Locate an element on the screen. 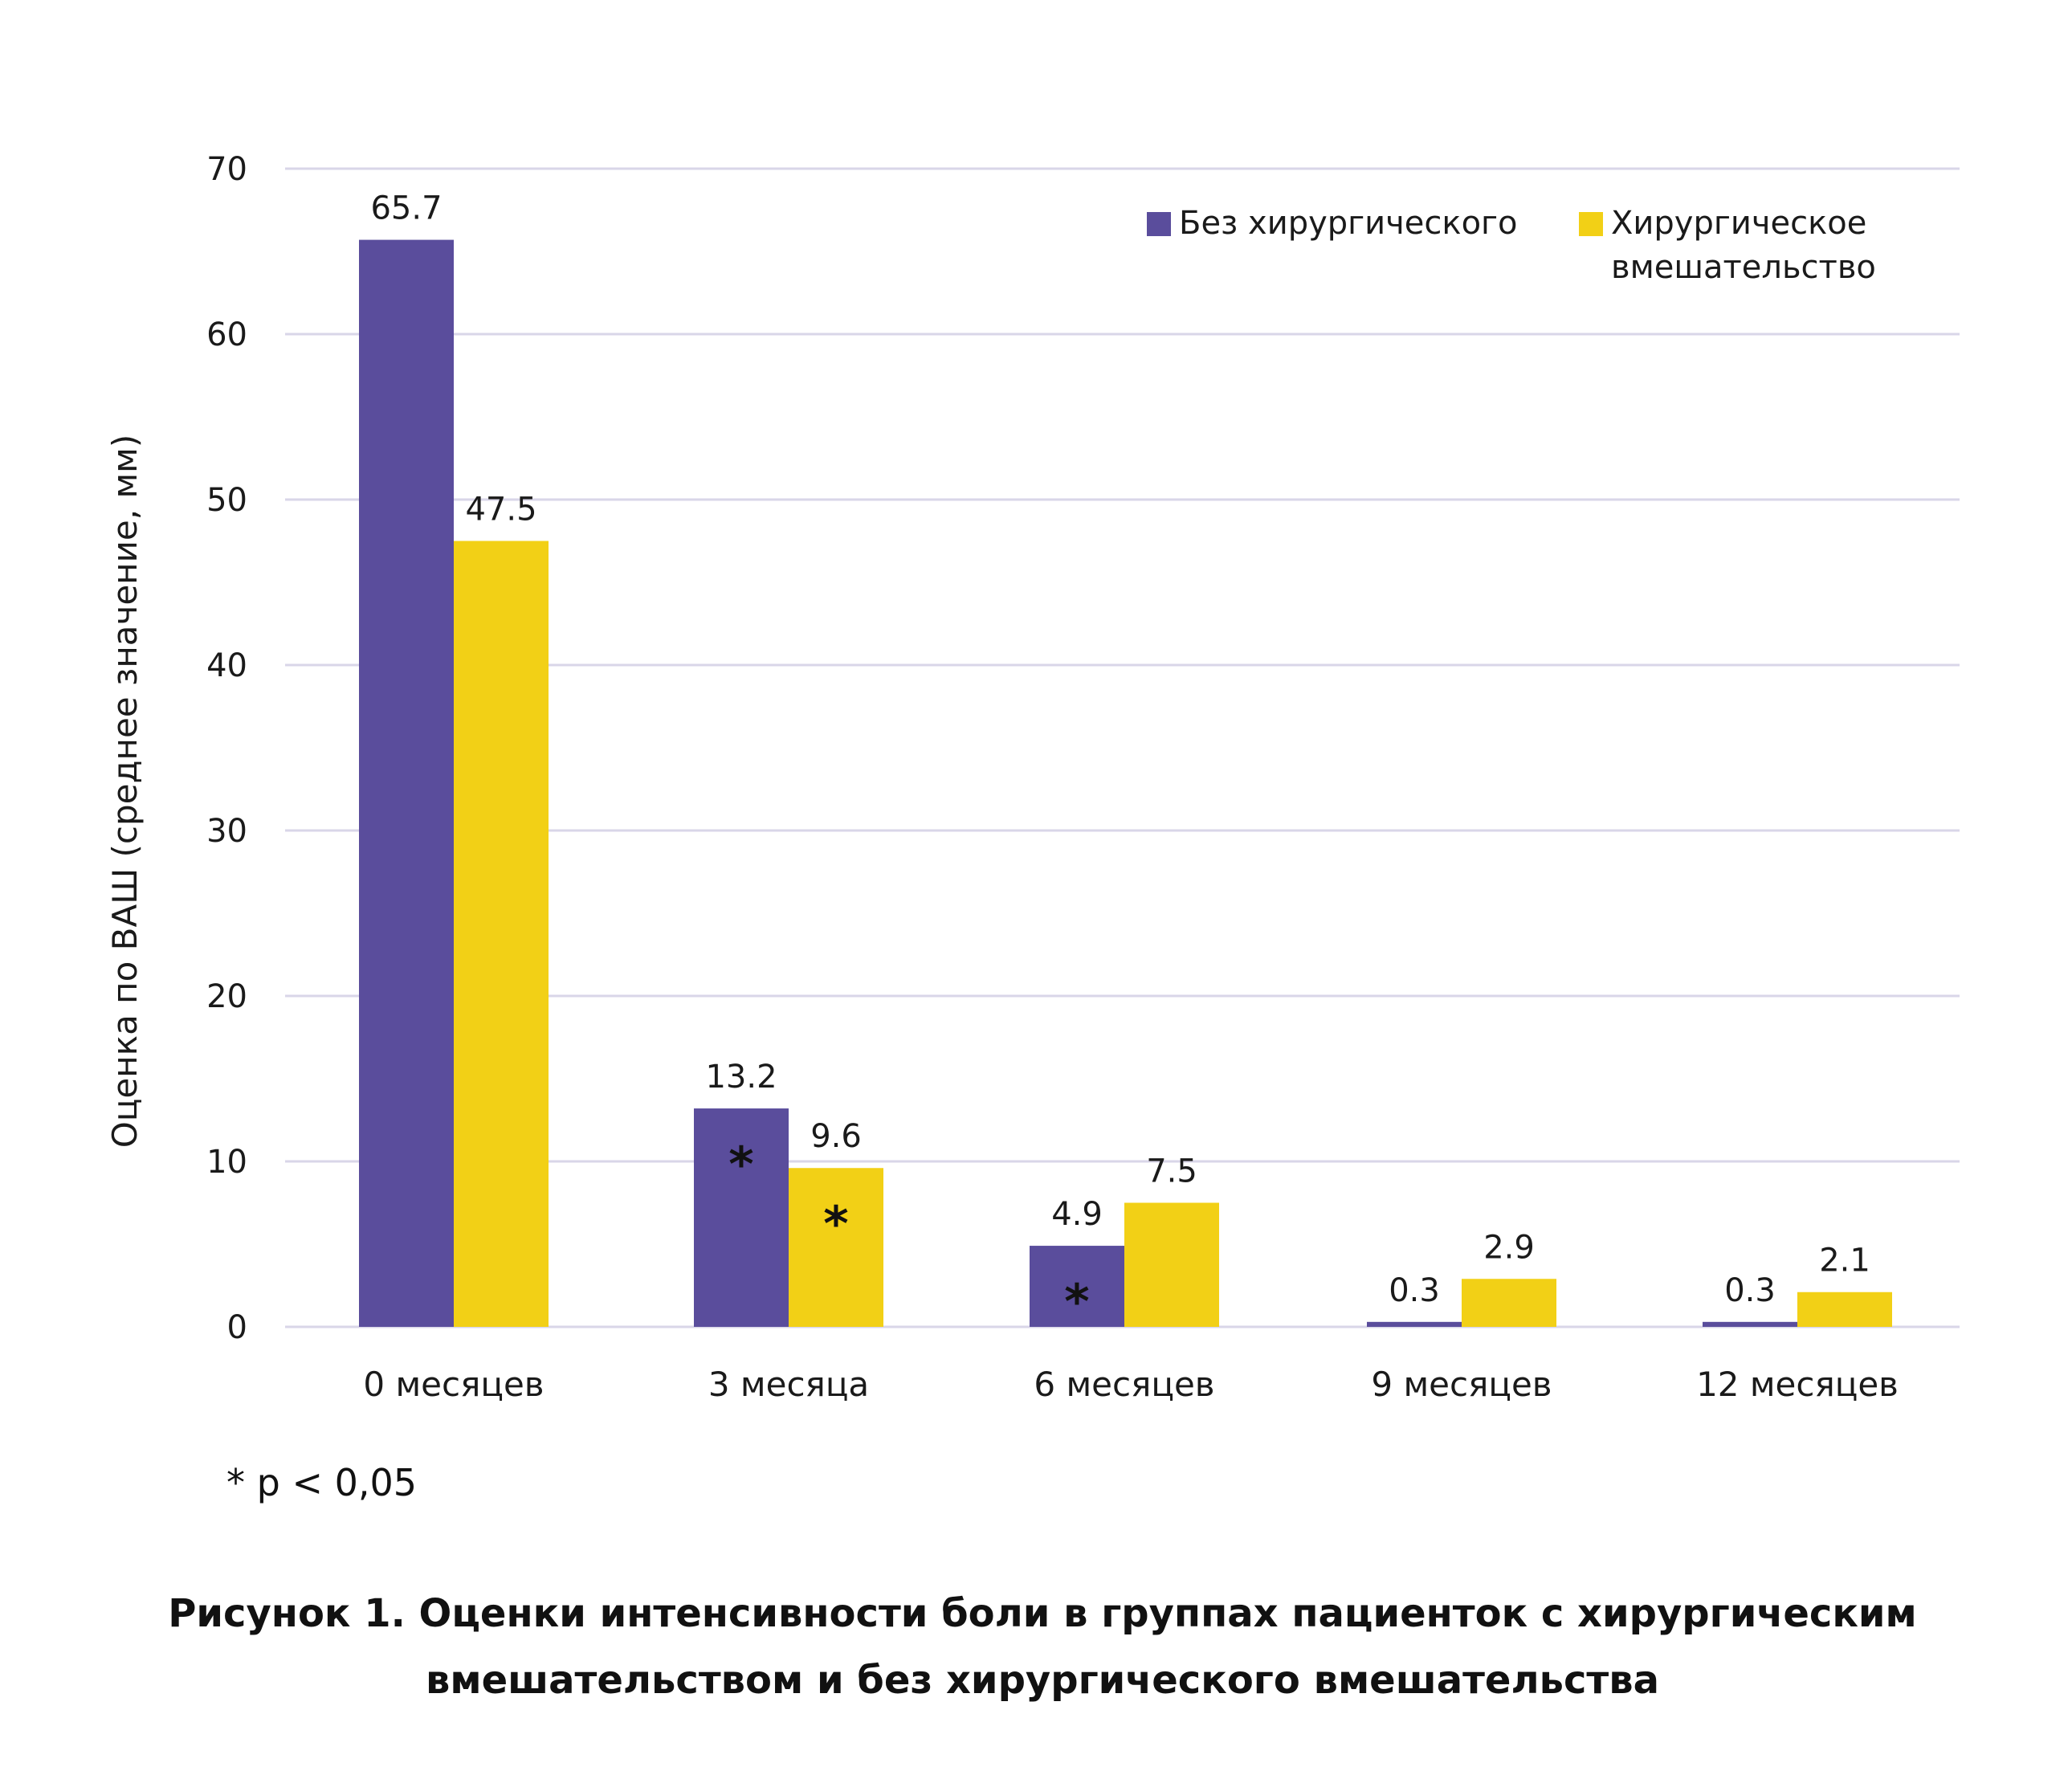  y-tick-label: 50 is located at coordinates (226, 500).